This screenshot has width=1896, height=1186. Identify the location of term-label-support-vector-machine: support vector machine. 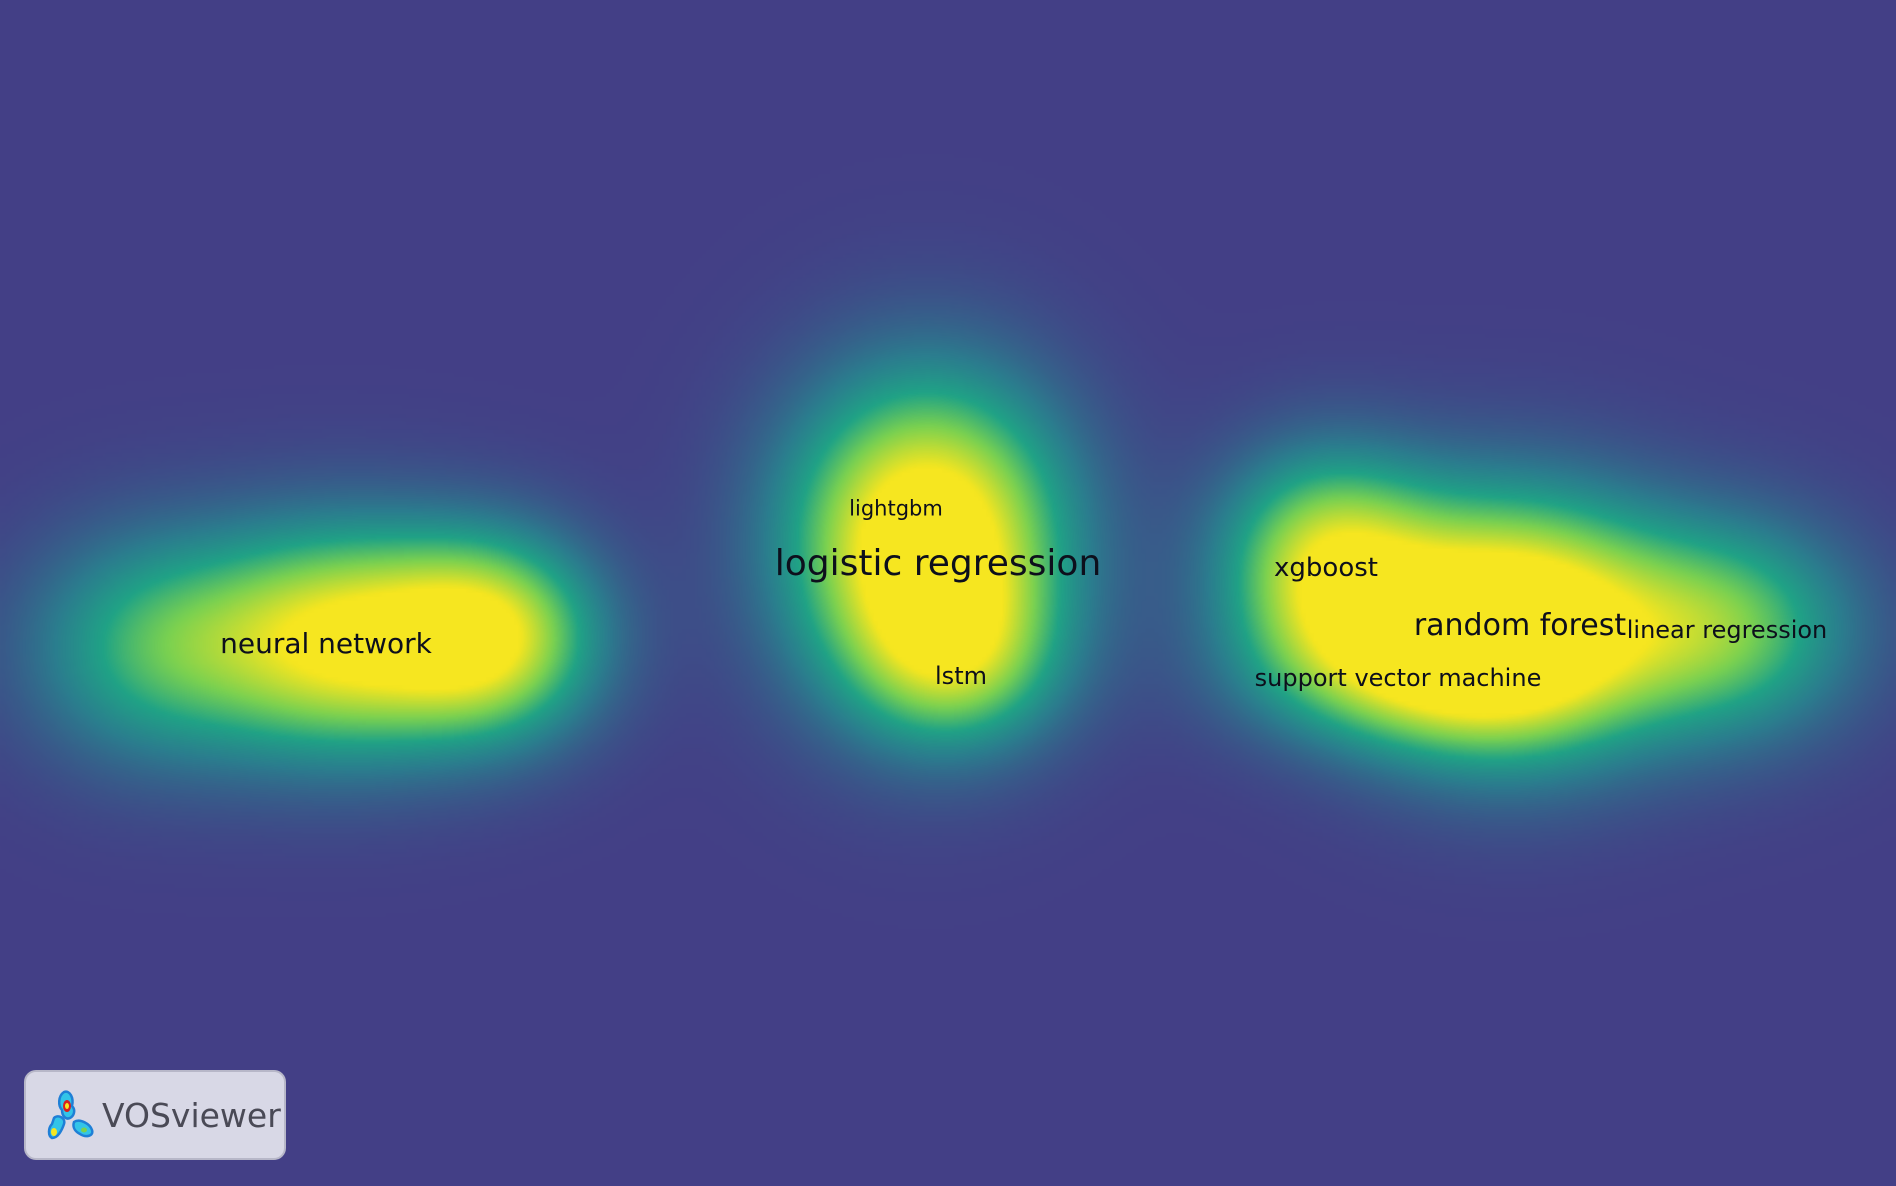
(1398, 678).